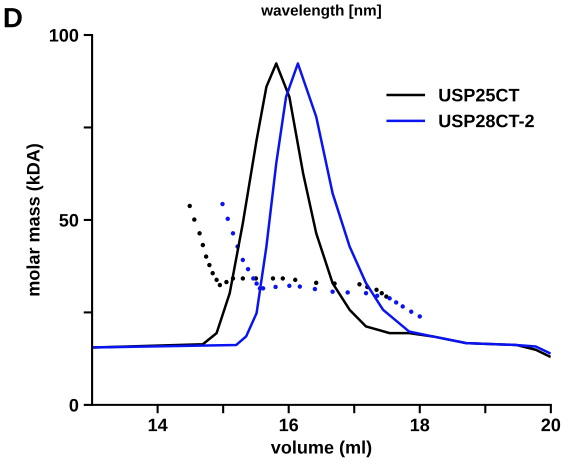 The image size is (572, 473). Describe the element at coordinates (486, 121) in the screenshot. I see `legend-label: USP28CT-2` at that location.